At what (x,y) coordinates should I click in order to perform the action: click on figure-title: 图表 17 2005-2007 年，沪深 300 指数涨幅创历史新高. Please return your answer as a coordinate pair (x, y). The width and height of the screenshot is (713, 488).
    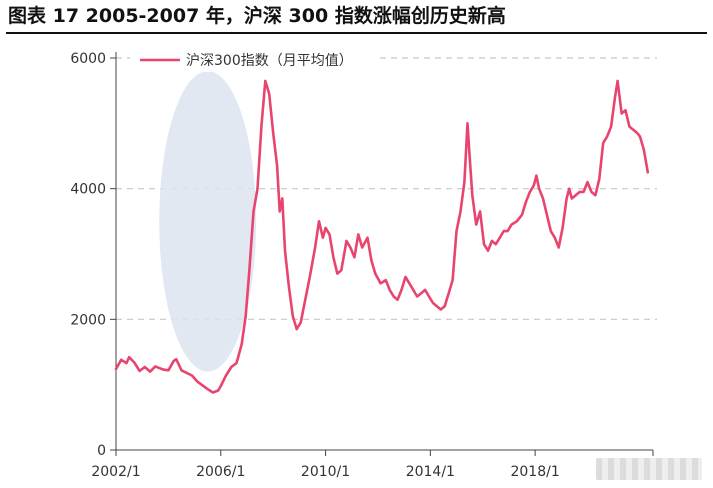
    Looking at the image, I should click on (257, 16).